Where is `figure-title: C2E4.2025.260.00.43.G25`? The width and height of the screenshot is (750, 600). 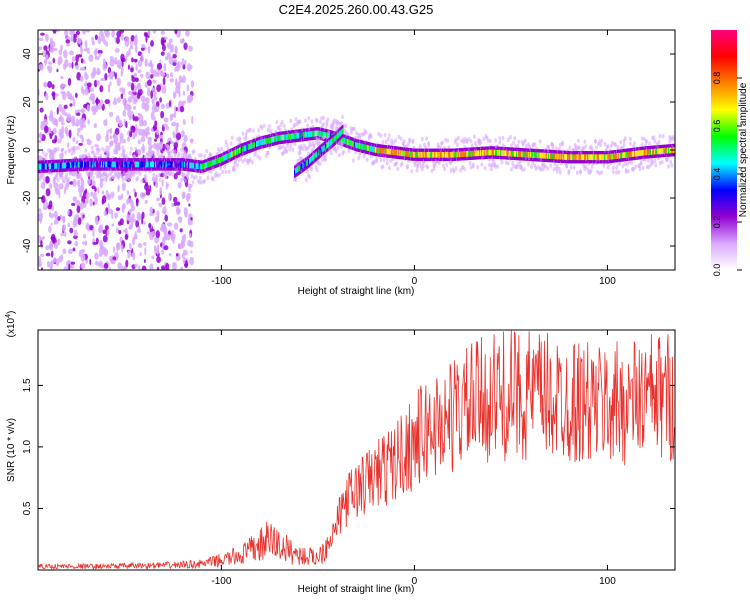
figure-title: C2E4.2025.260.00.43.G25 is located at coordinates (356, 9).